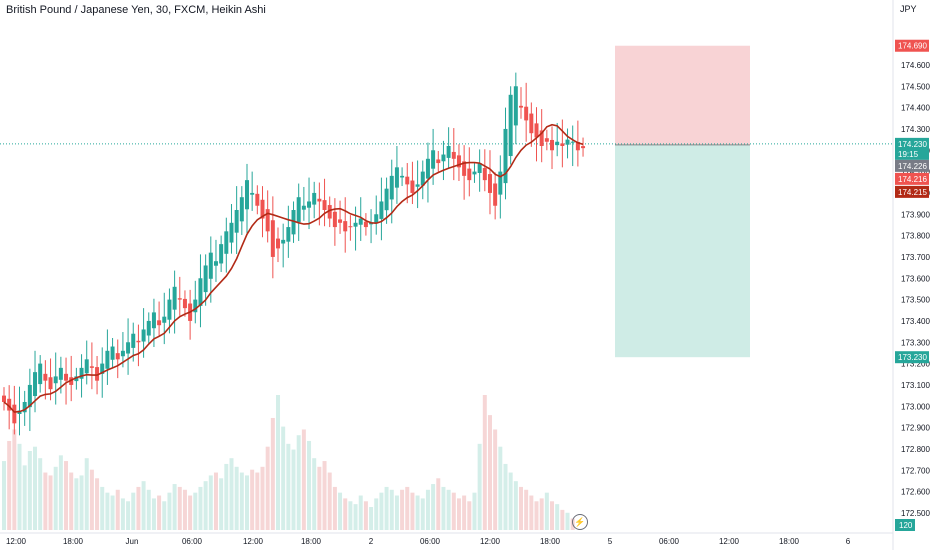 This screenshot has width=932, height=550. What do you see at coordinates (912, 191) in the screenshot?
I see `price-c-box` at bounding box center [912, 191].